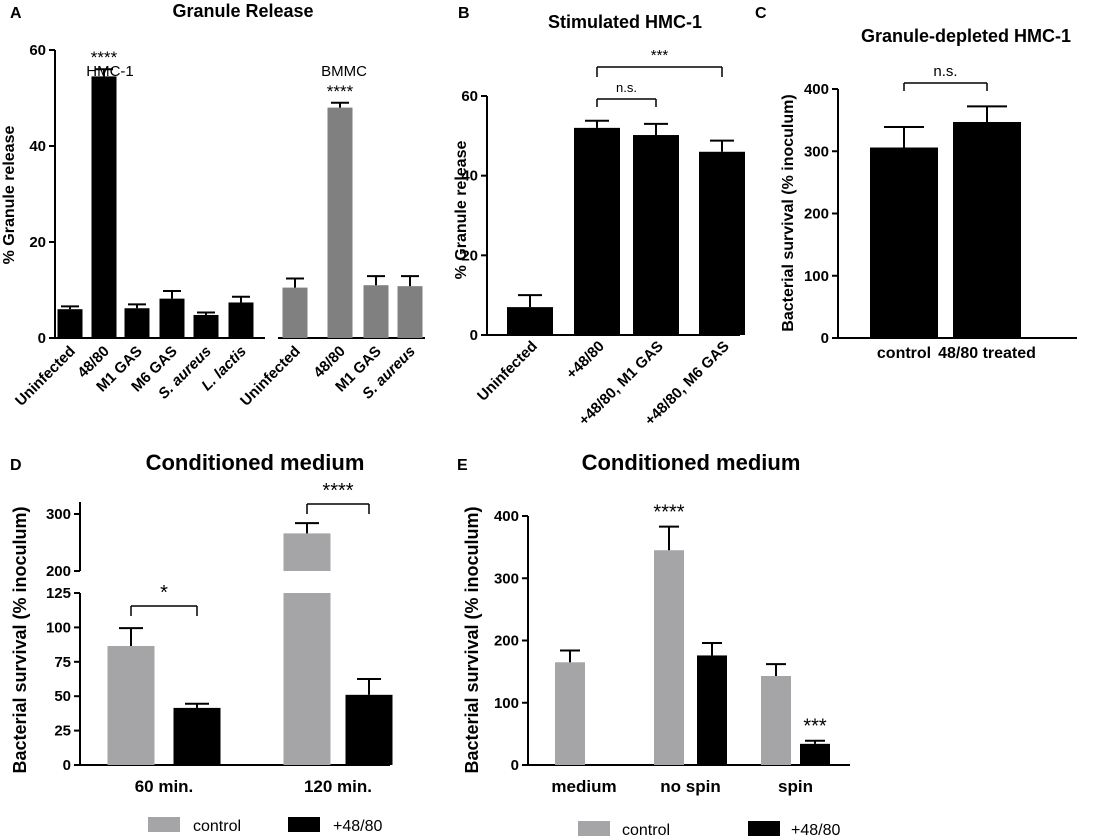 Image resolution: width=1097 pixels, height=839 pixels. I want to click on panel-d-lower-y-tick-label: 0, so click(67, 765).